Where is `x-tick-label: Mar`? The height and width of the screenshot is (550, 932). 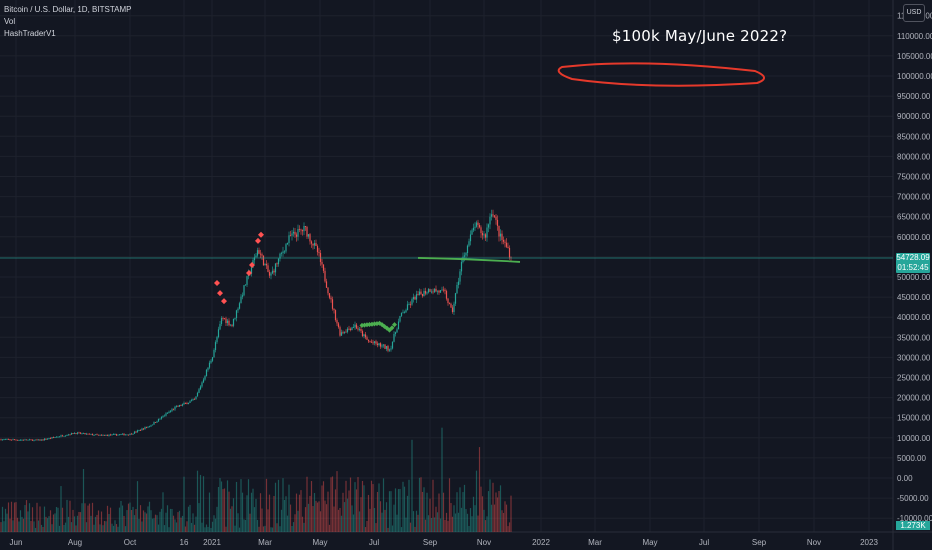 x-tick-label: Mar is located at coordinates (595, 542).